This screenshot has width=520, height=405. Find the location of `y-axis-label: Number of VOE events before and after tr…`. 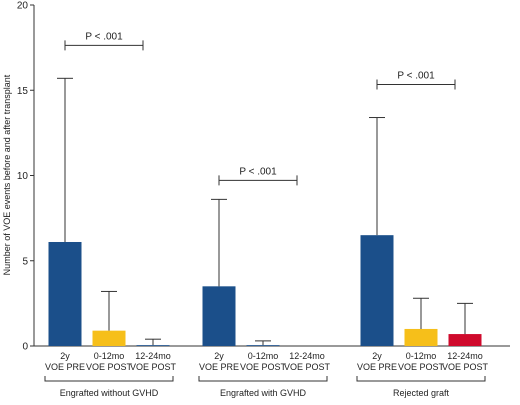

y-axis-label: Number of VOE events before and after tr… is located at coordinates (7, 174).